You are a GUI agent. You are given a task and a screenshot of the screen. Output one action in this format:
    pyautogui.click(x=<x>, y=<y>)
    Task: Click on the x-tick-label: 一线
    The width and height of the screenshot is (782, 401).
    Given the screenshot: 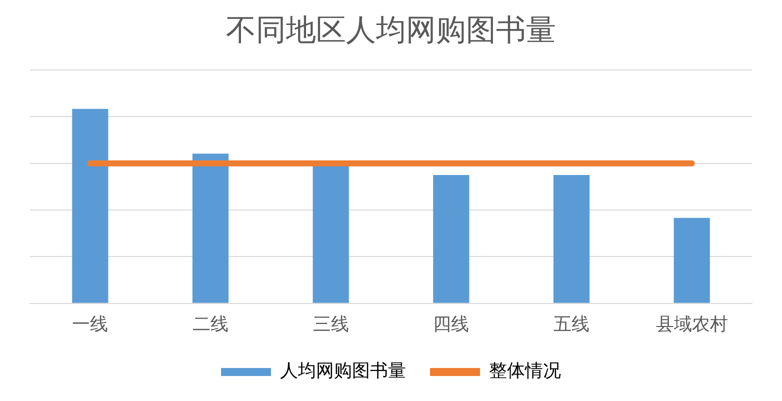 What is the action you would take?
    pyautogui.click(x=90, y=324)
    